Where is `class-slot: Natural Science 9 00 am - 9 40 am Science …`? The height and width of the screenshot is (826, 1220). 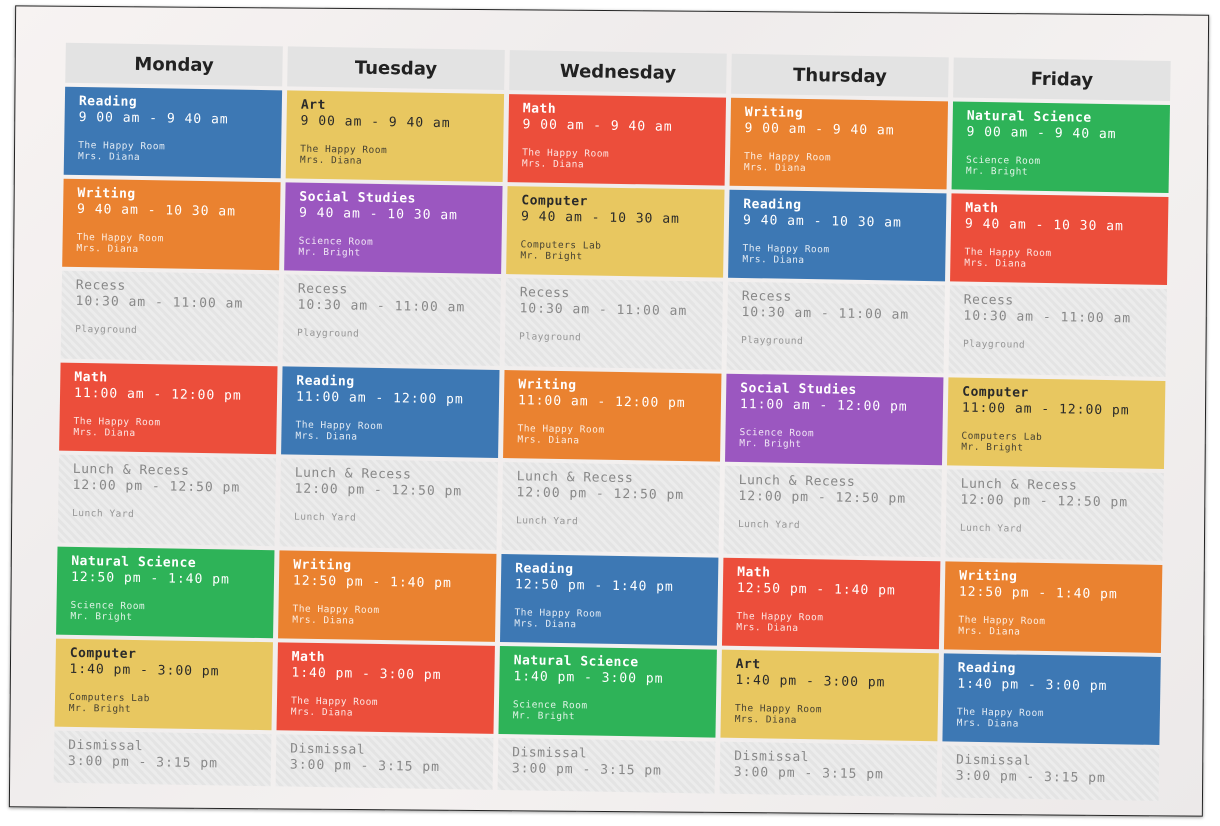 class-slot: Natural Science 9 00 am - 9 40 am Science … is located at coordinates (1060, 147).